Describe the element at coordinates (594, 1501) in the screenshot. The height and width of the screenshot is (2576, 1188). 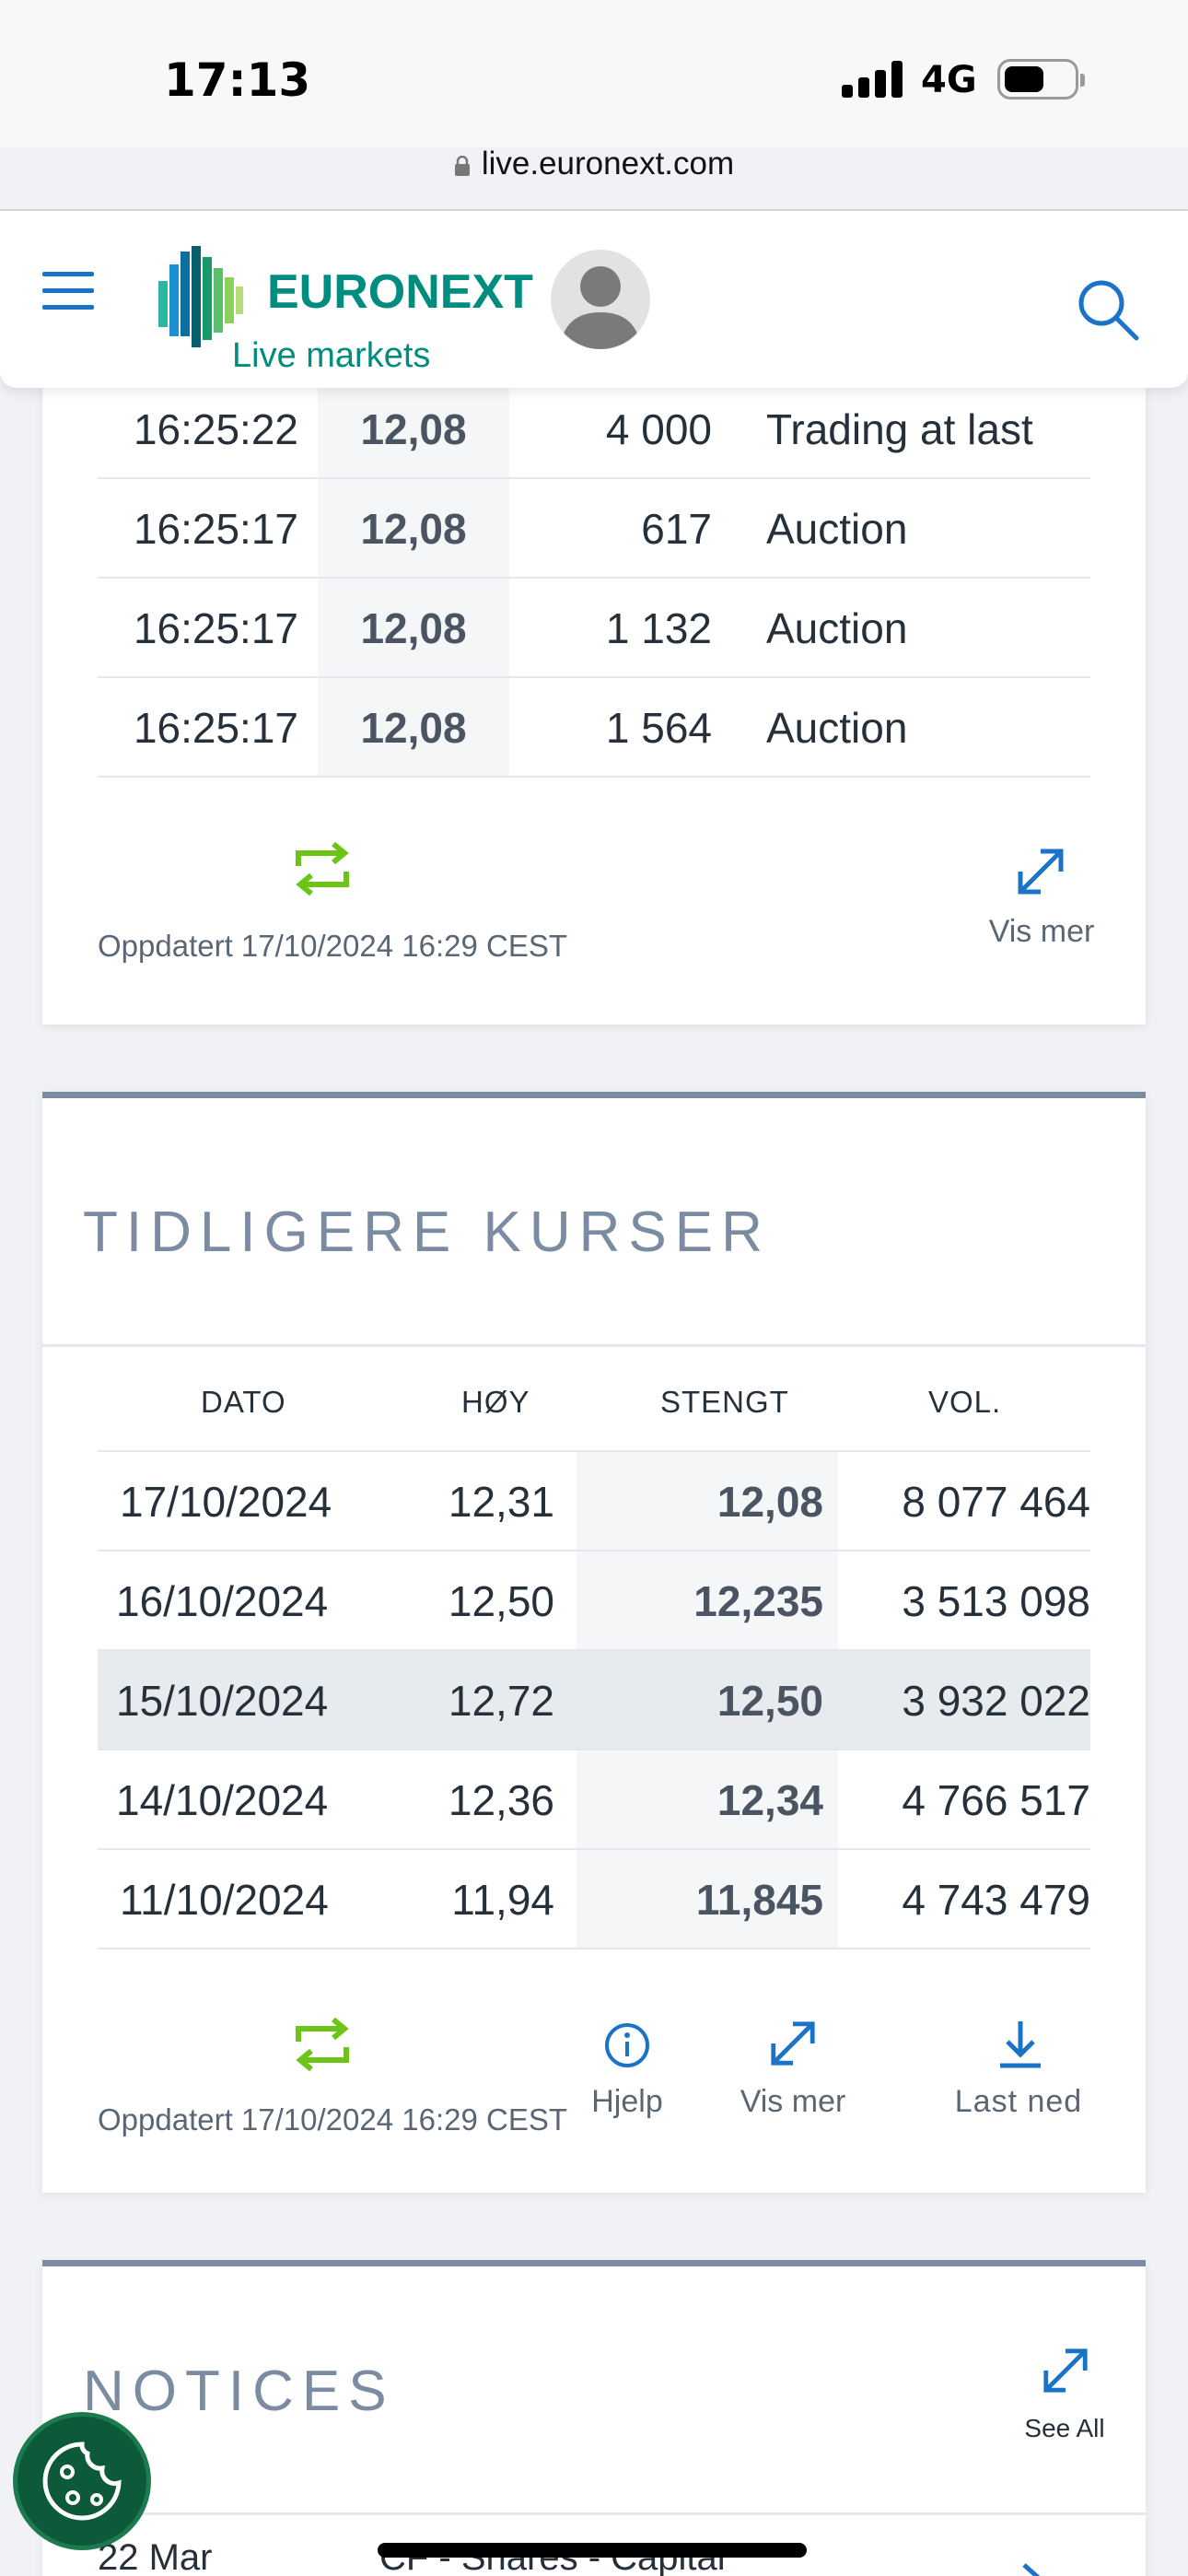
I see `table-row: 17/10/2024 12,31 12,08 8 077 464` at that location.